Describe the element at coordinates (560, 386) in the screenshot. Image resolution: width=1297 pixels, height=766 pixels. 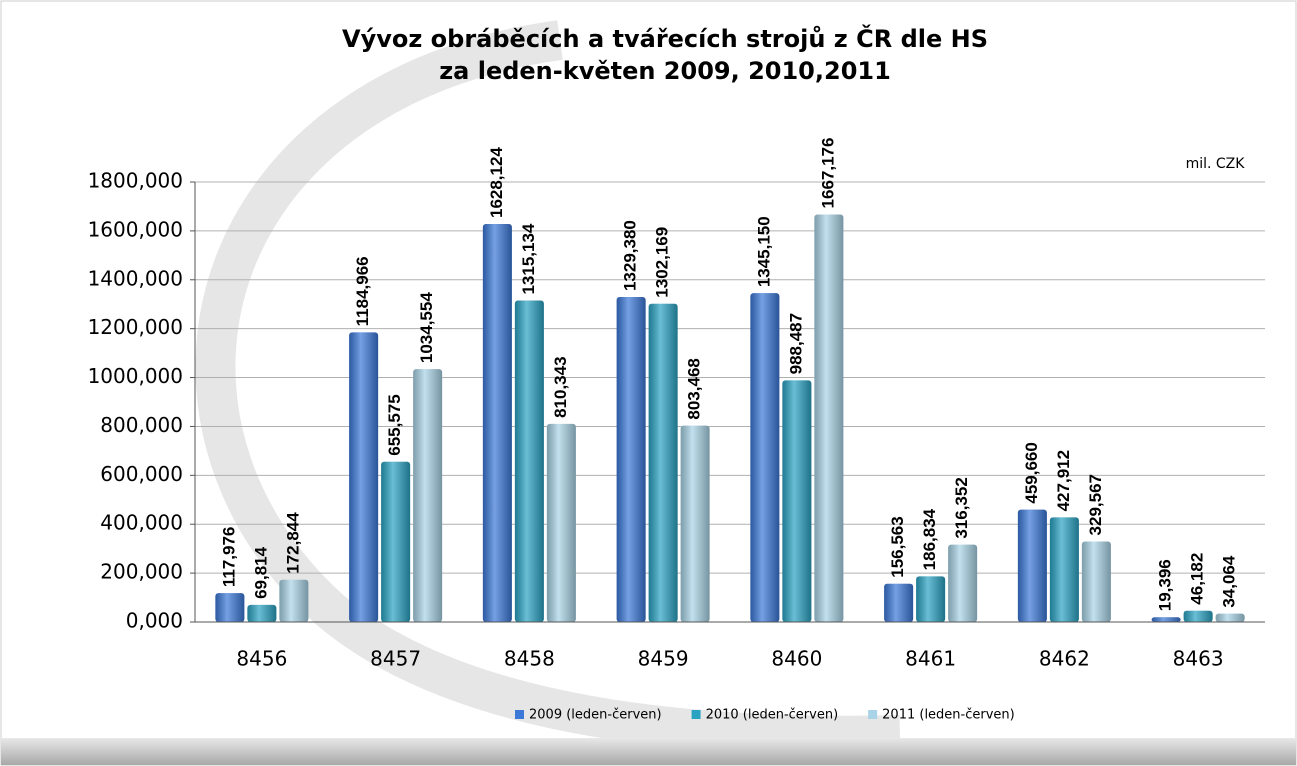
I see `value-label: 810,343` at that location.